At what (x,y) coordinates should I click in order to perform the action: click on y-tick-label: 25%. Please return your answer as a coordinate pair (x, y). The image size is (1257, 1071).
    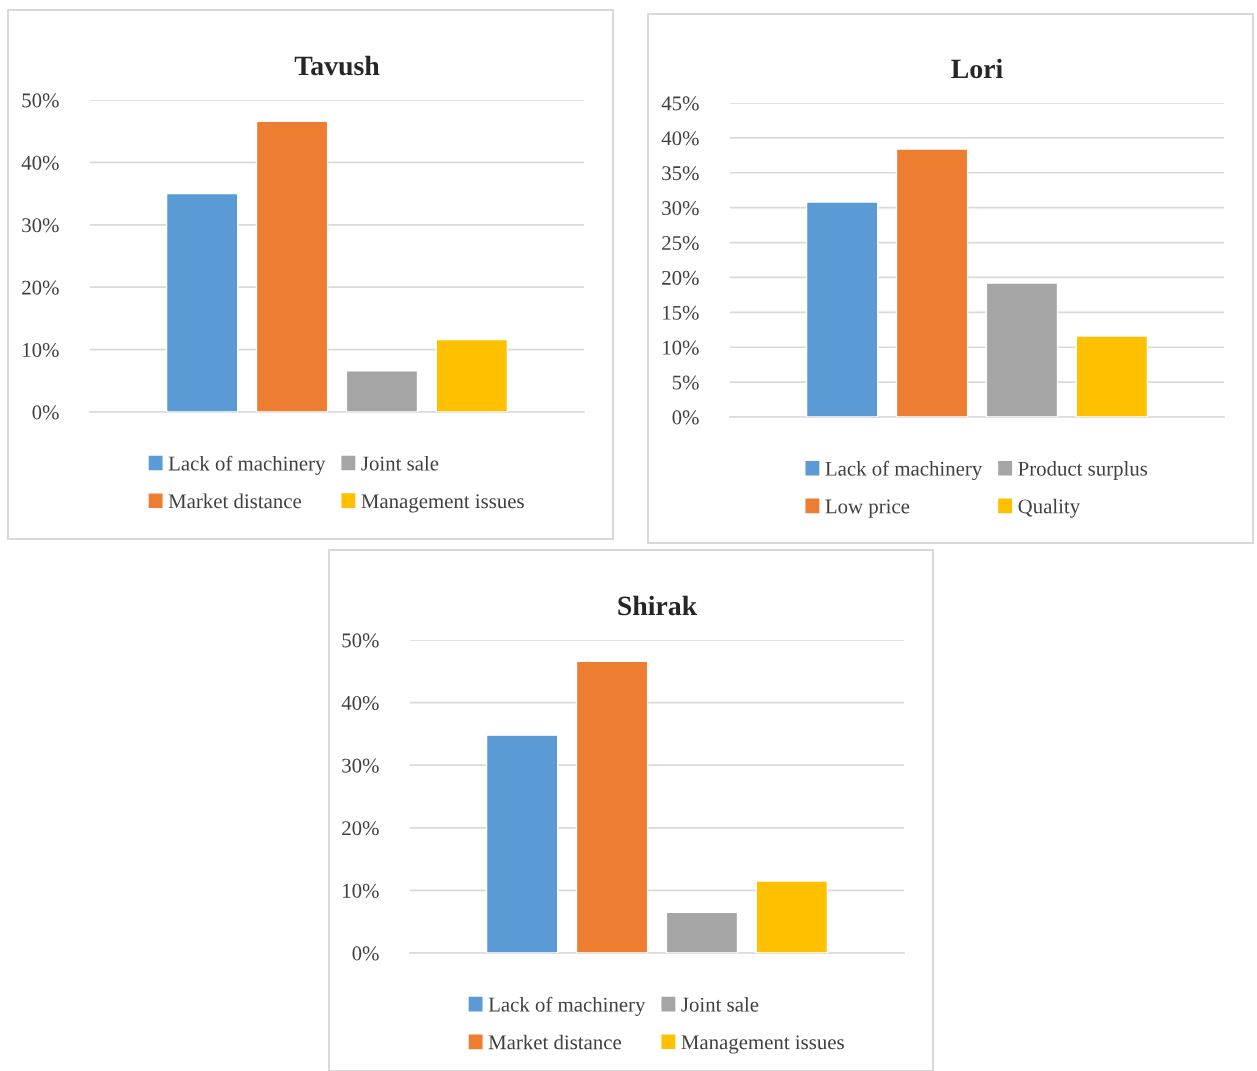
    Looking at the image, I should click on (680, 243).